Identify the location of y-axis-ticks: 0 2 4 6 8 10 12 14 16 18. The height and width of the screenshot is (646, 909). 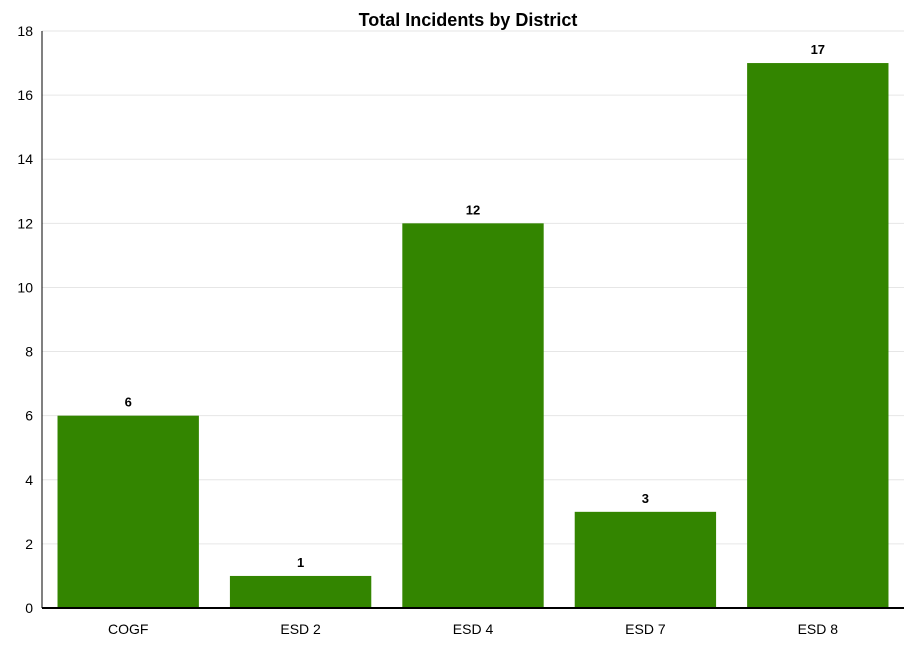
(25, 319).